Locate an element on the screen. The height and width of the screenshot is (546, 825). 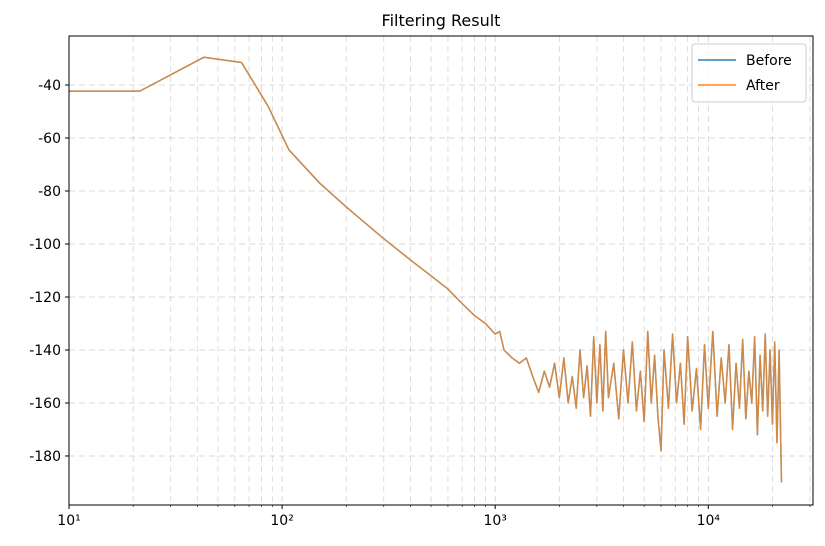
y-tick-label: -140 is located at coordinates (45, 351).